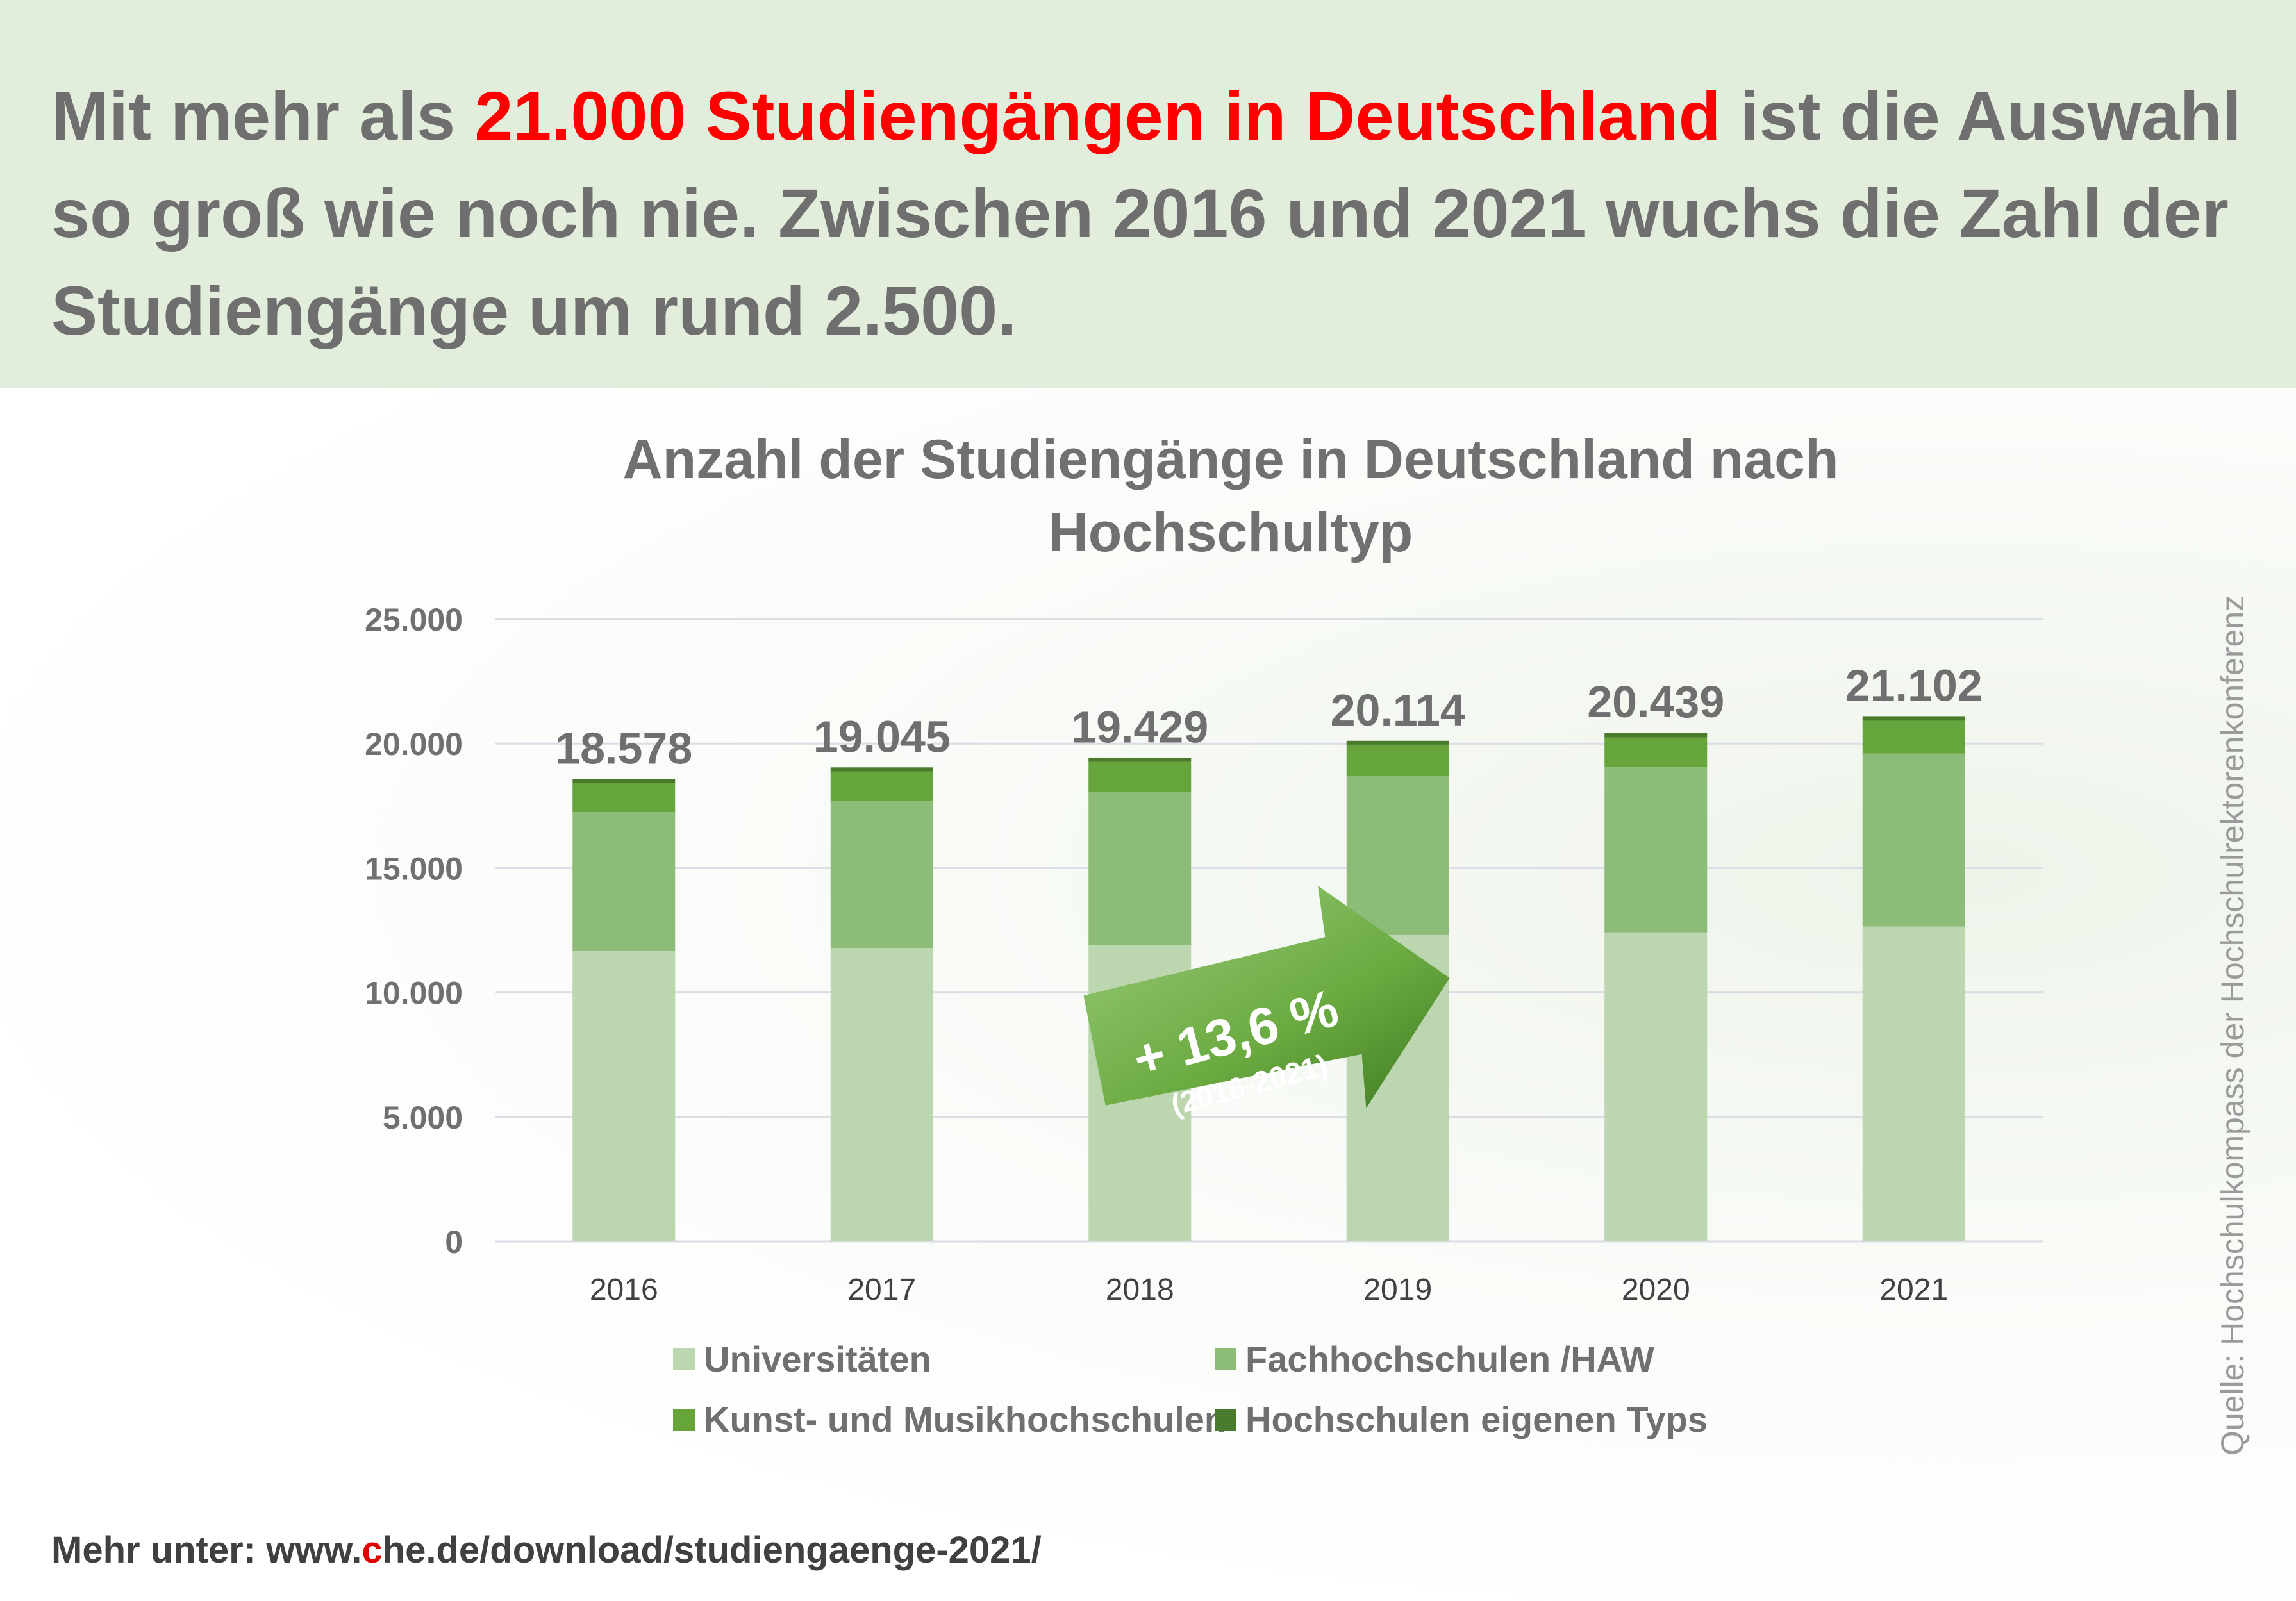 The image size is (2296, 1601). Describe the element at coordinates (1449, 1359) in the screenshot. I see `legend-label: Fachhochschulen /HAW` at that location.